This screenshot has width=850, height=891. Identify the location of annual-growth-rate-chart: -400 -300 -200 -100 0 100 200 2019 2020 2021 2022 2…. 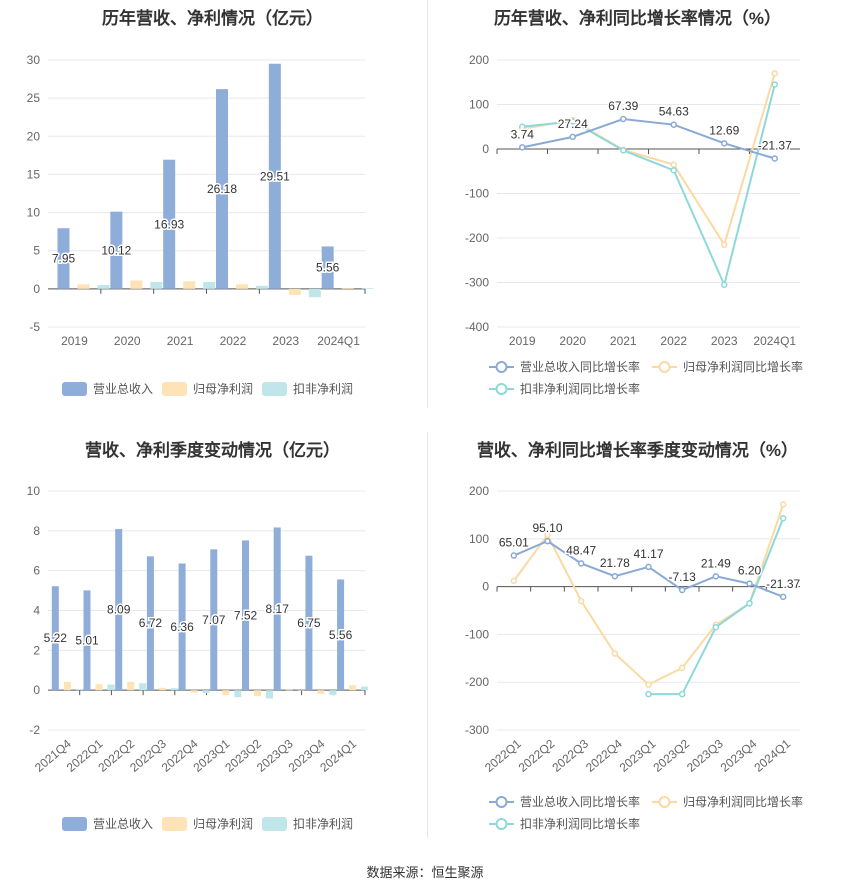
(632, 200).